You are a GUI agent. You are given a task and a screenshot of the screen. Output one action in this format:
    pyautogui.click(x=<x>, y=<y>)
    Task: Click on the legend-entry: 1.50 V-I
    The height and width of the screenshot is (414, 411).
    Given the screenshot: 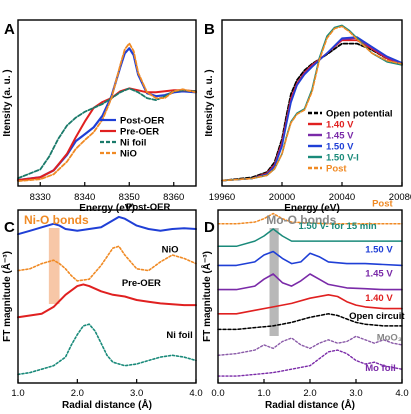 What is the action you would take?
    pyautogui.click(x=342, y=158)
    